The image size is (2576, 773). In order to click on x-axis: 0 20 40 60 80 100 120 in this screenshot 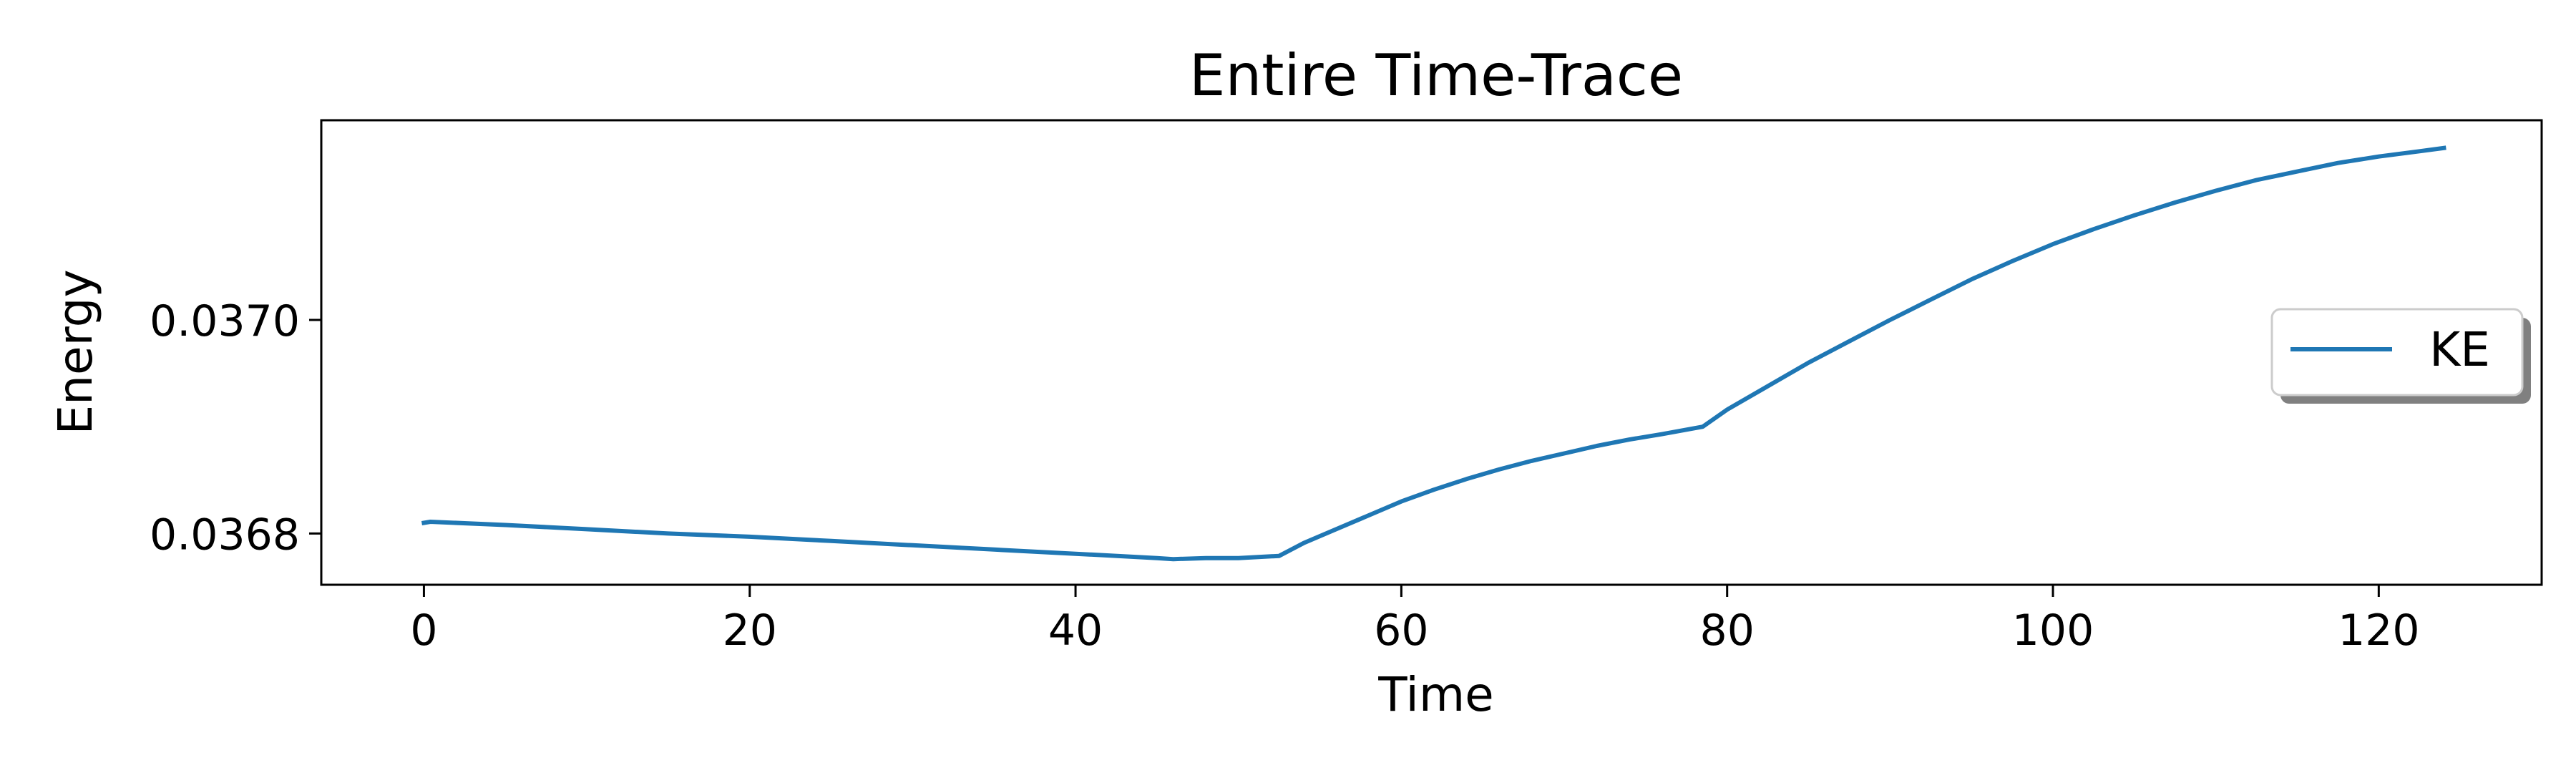, I will do `click(1415, 620)`.